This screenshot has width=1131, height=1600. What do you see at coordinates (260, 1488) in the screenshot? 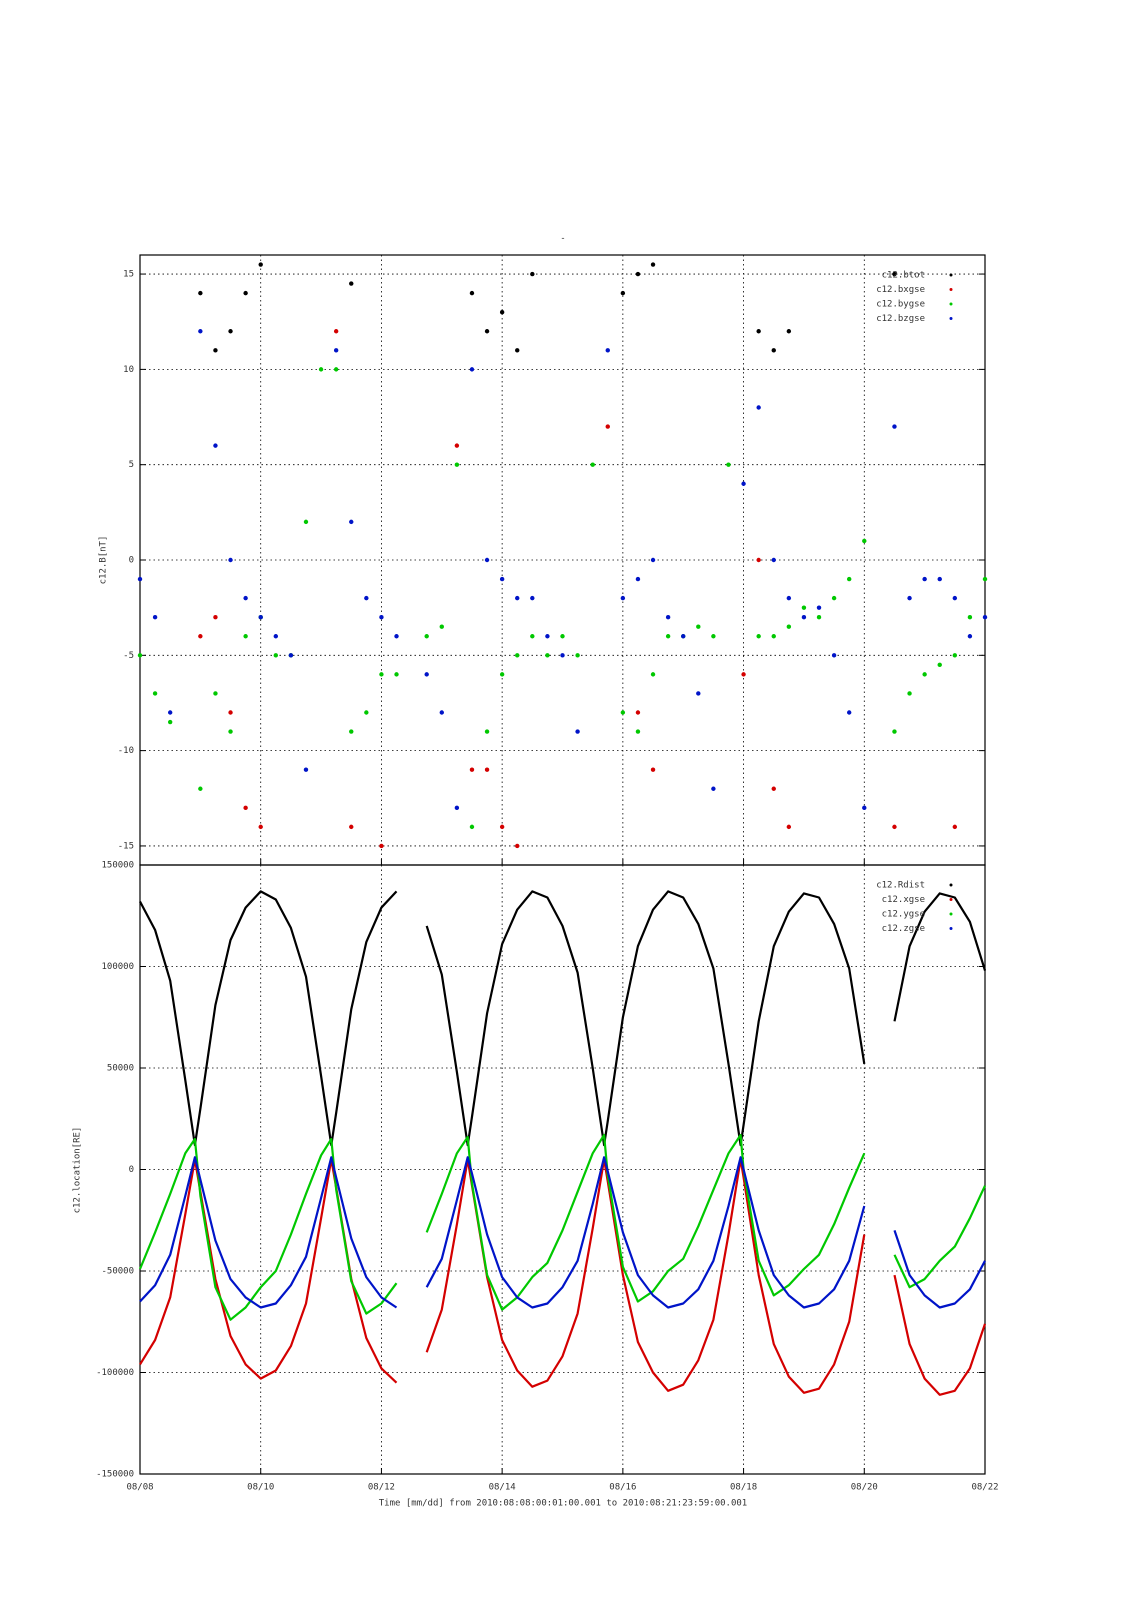
I see `x-tick-label: 08/10` at bounding box center [260, 1488].